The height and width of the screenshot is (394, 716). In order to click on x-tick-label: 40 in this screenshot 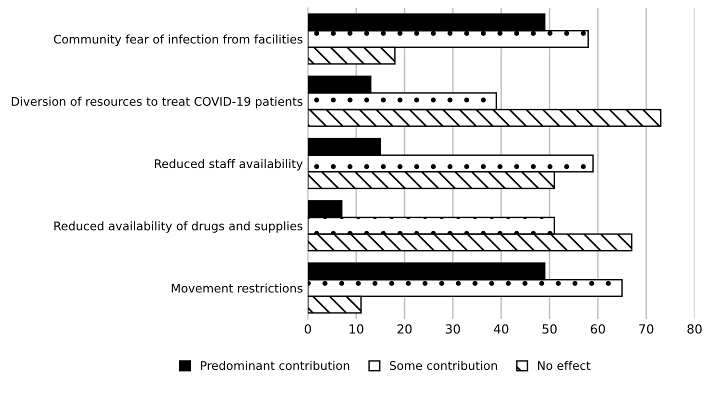, I will do `click(501, 329)`.